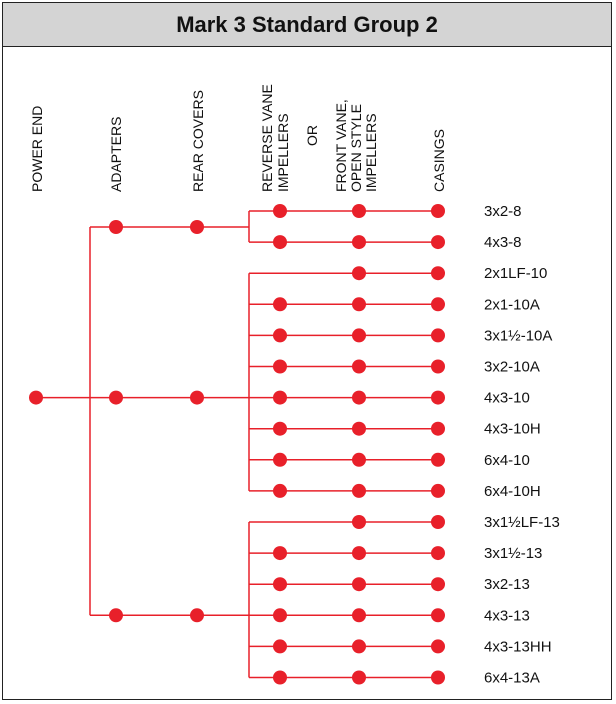 The image size is (616, 704). Describe the element at coordinates (522, 522) in the screenshot. I see `size-label: 3x1½LF-13` at that location.